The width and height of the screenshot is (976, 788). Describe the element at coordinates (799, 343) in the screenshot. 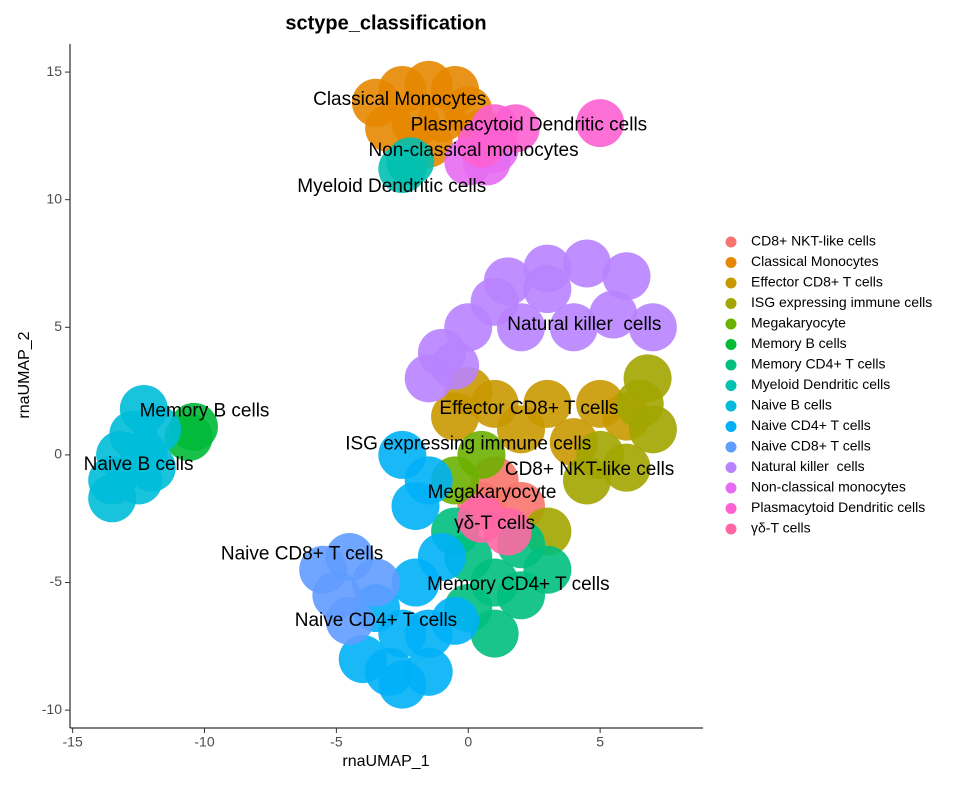

I see `legend-label: Memory B cells` at that location.